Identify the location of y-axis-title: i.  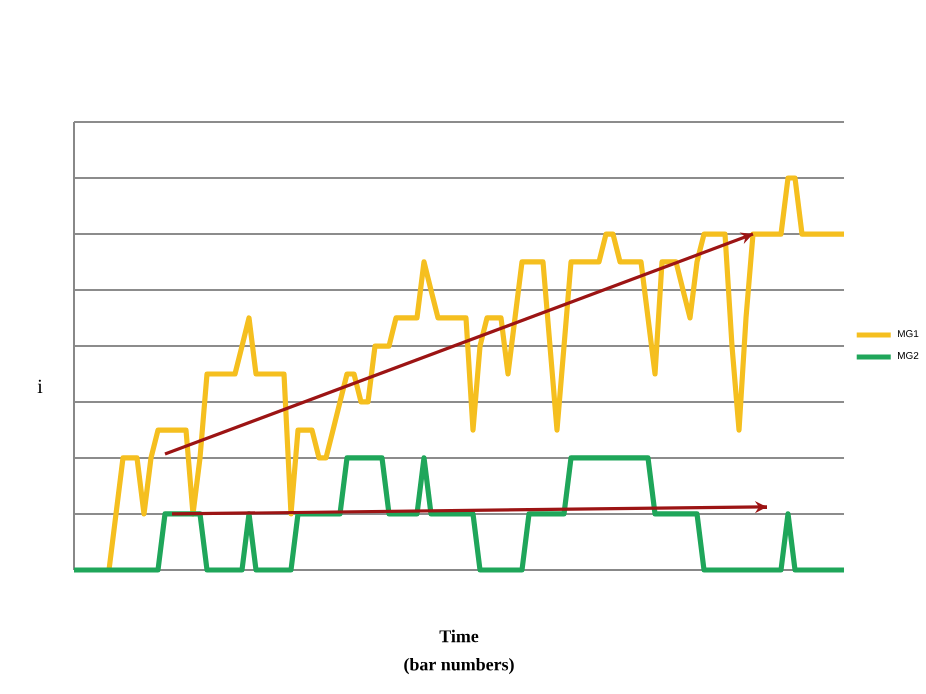
(40, 386).